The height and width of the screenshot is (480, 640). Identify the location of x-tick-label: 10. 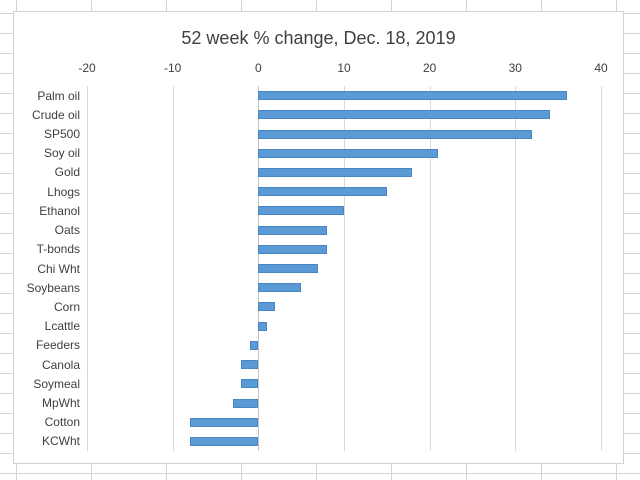
(344, 68).